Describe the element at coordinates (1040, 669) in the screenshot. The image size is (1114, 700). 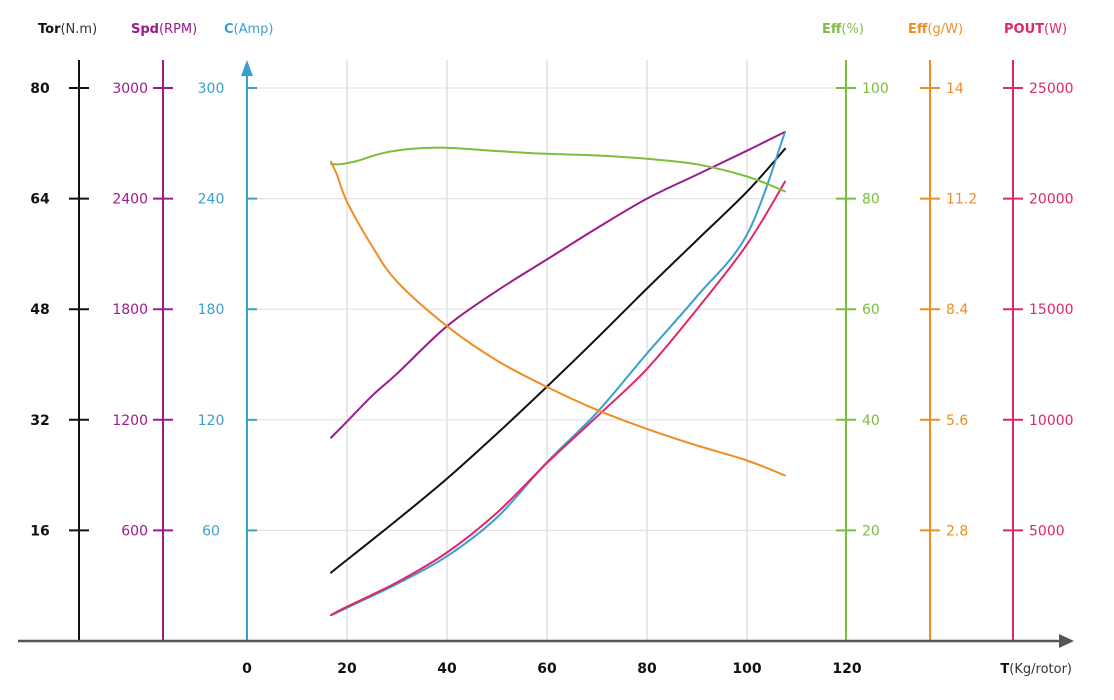
I see `x-axis-title-unit: (Kg/rotor)` at that location.